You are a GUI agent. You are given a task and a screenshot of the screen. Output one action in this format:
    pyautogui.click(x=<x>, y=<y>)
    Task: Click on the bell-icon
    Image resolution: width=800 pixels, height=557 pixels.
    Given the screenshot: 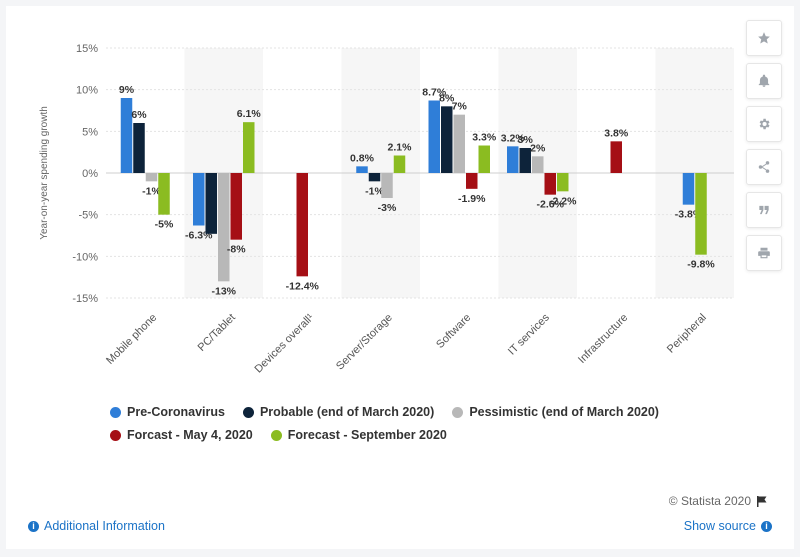 What is the action you would take?
    pyautogui.click(x=764, y=80)
    